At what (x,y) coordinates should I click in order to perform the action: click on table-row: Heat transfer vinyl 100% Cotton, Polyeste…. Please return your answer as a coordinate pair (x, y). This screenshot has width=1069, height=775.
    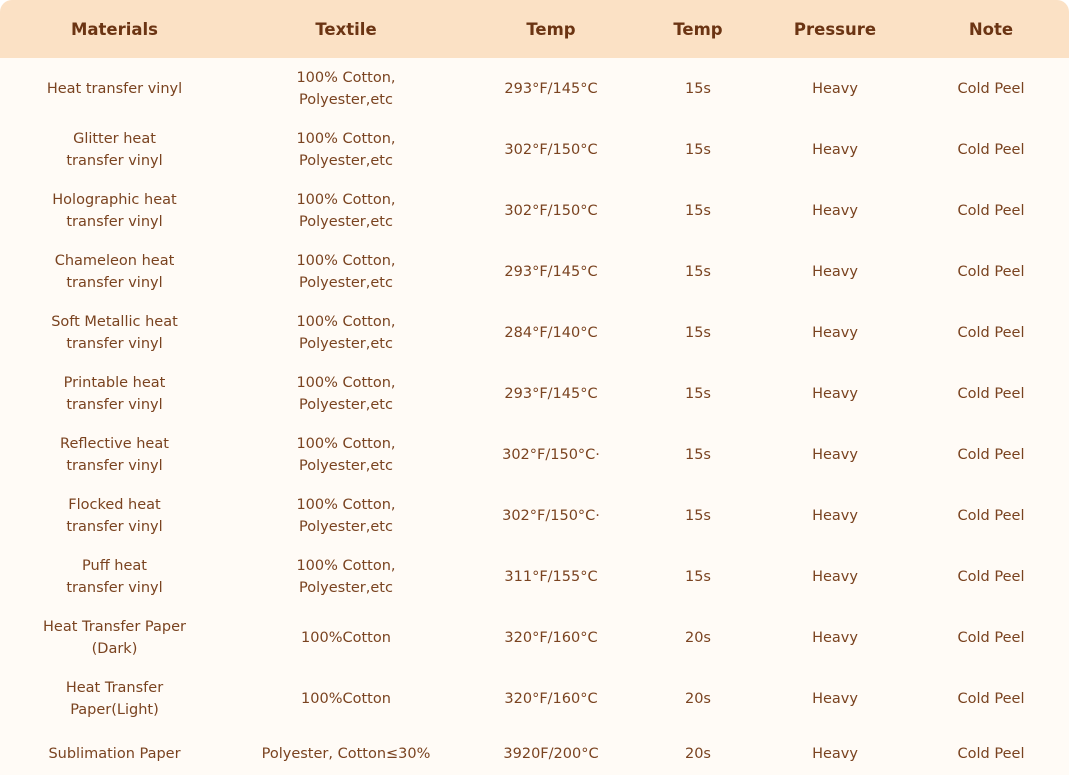
    Looking at the image, I should click on (534, 88).